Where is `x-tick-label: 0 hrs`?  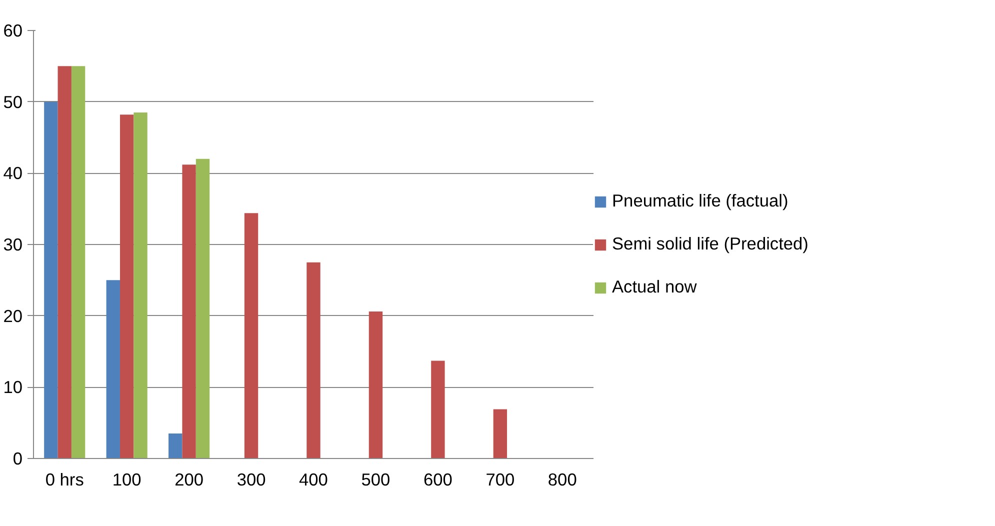
x-tick-label: 0 hrs is located at coordinates (64, 480).